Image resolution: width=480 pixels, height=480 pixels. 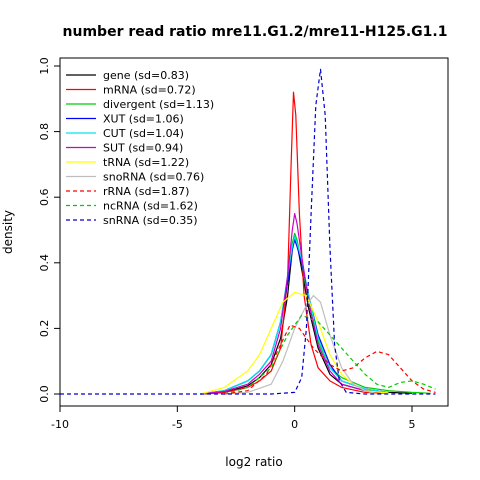 I want to click on legend-label: tRNA (sd=1.22), so click(x=146, y=162).